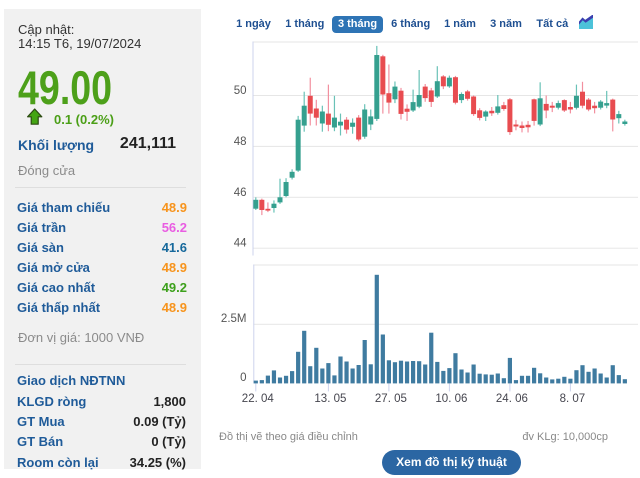 Image resolution: width=640 pixels, height=478 pixels. Describe the element at coordinates (240, 193) in the screenshot. I see `svg-text: 46` at that location.